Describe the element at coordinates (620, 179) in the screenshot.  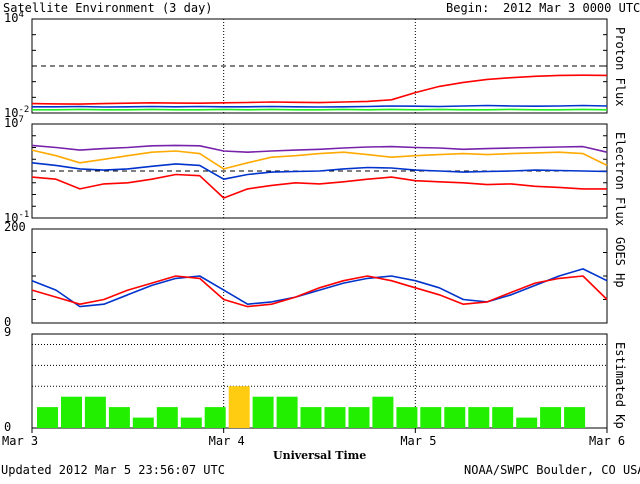
I see `electron-y-axis-label: Electron Flux` at that location.